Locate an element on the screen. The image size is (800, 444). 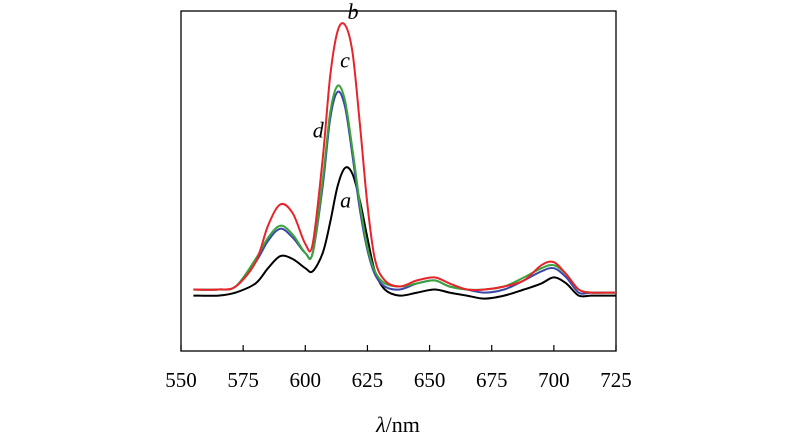
curve-label-d: d is located at coordinates (319, 130).